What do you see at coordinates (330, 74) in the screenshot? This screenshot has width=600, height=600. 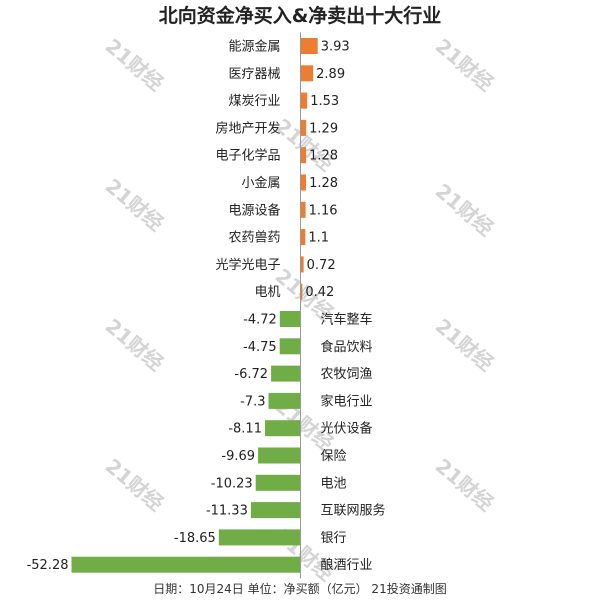 I see `value-label: 2.89` at bounding box center [330, 74].